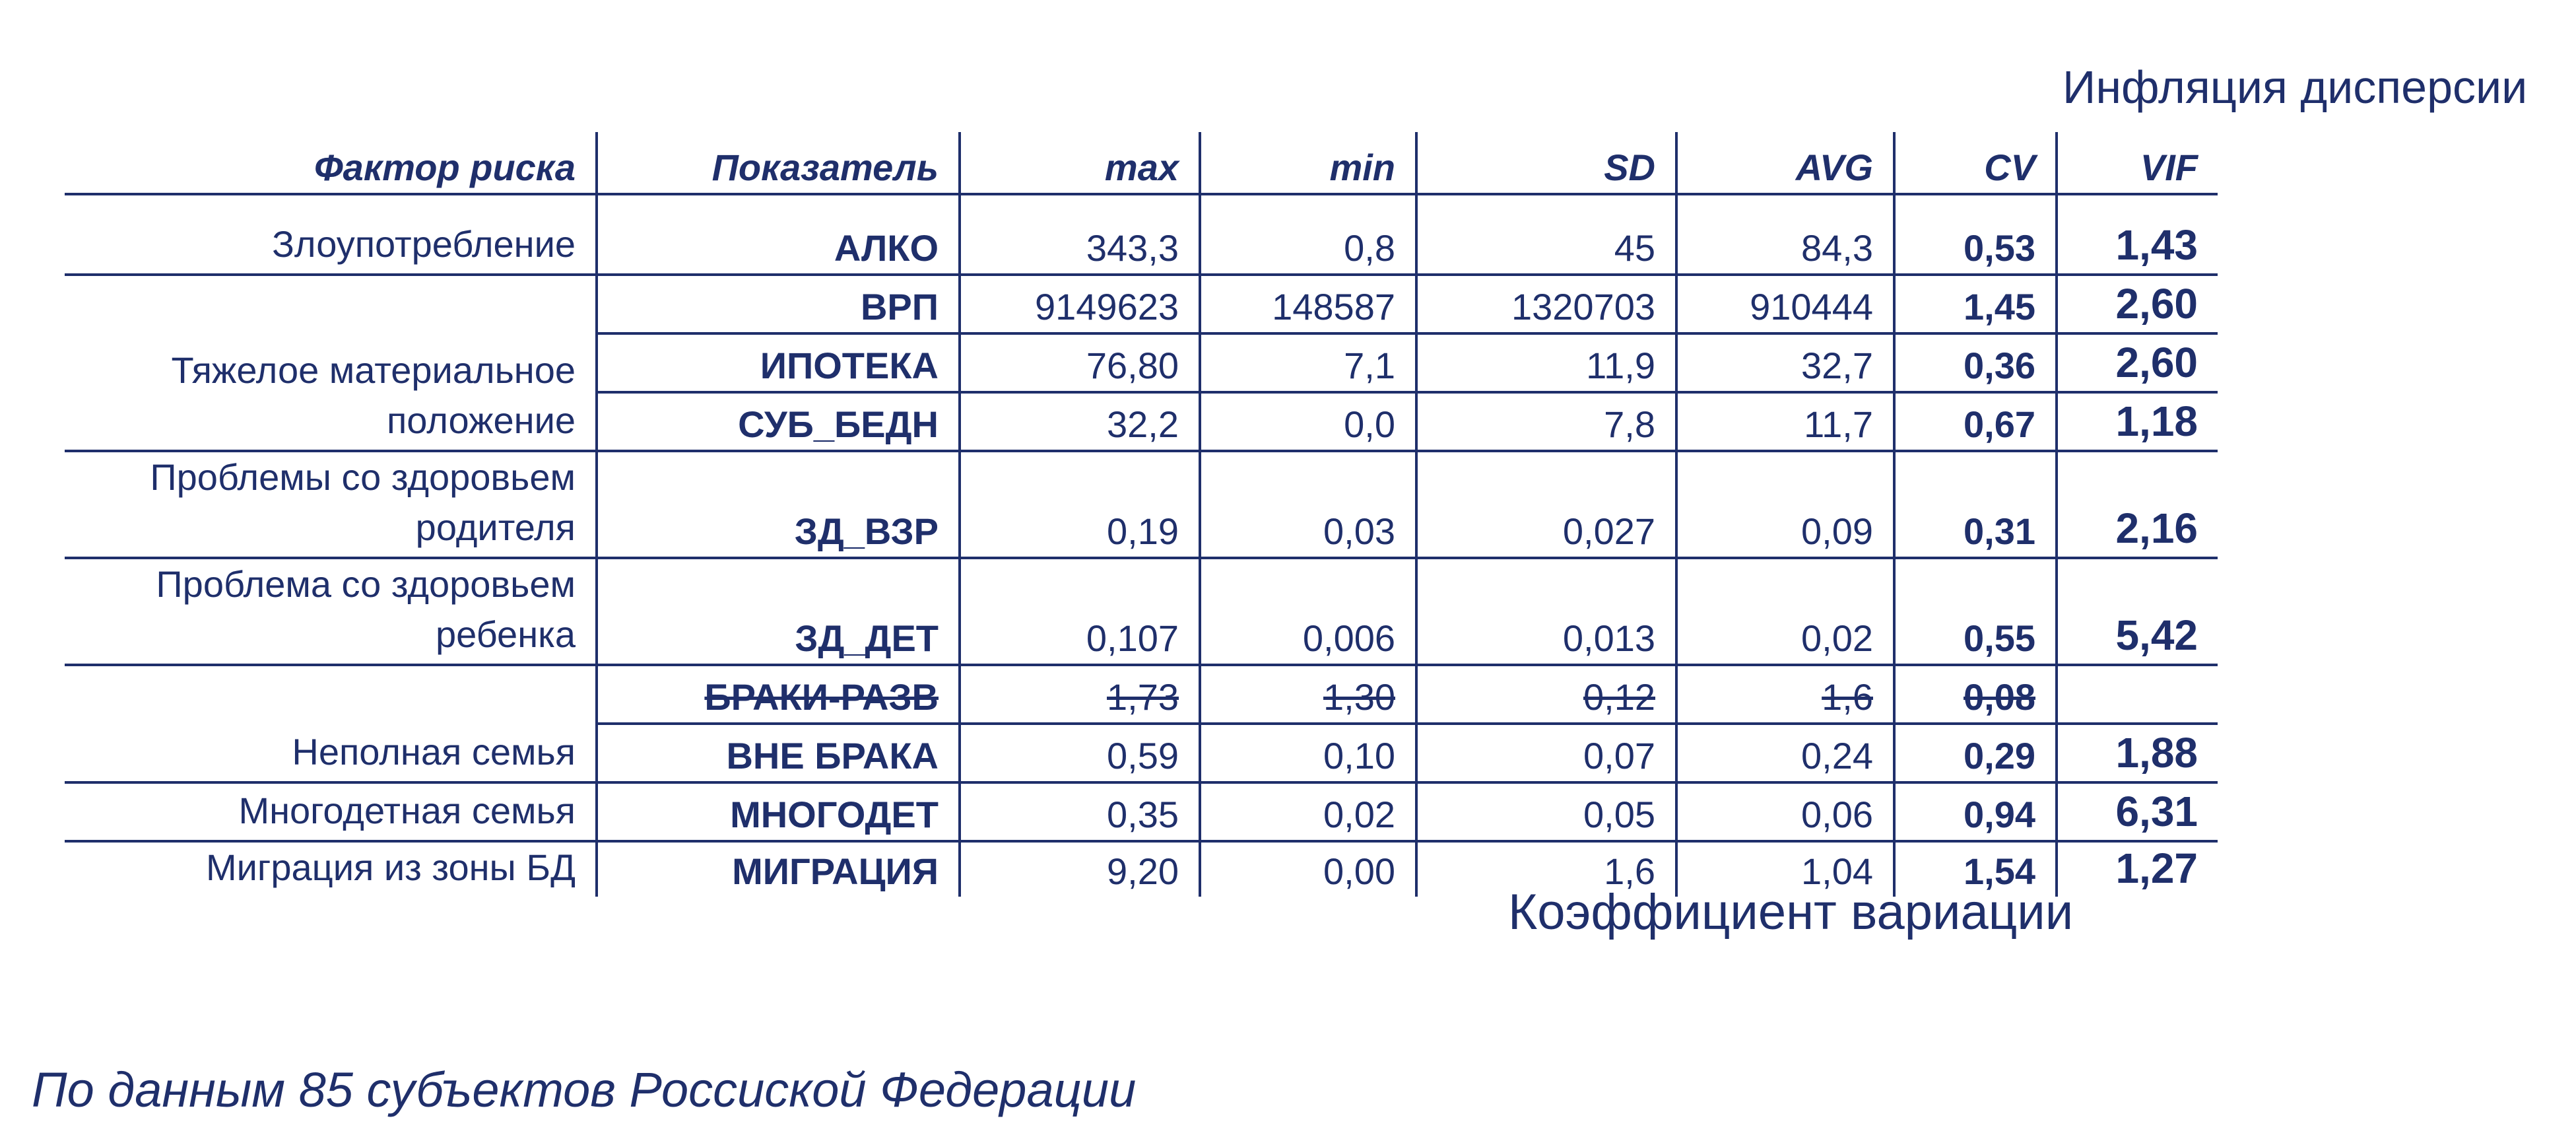  I want to click on avg-cell: 11,7, so click(1786, 422).